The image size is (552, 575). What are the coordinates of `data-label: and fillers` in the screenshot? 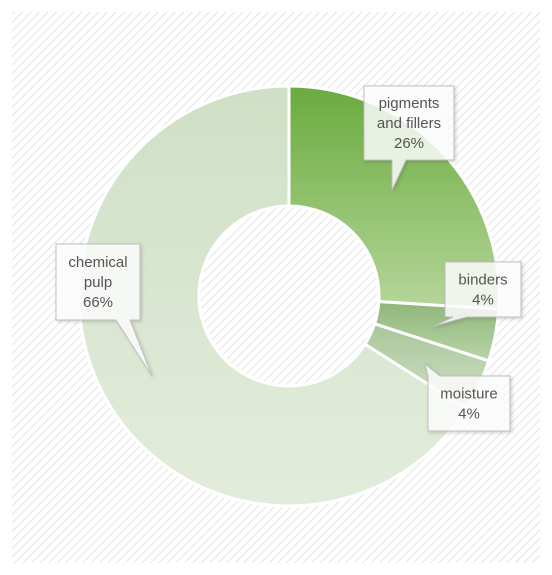 It's located at (409, 123).